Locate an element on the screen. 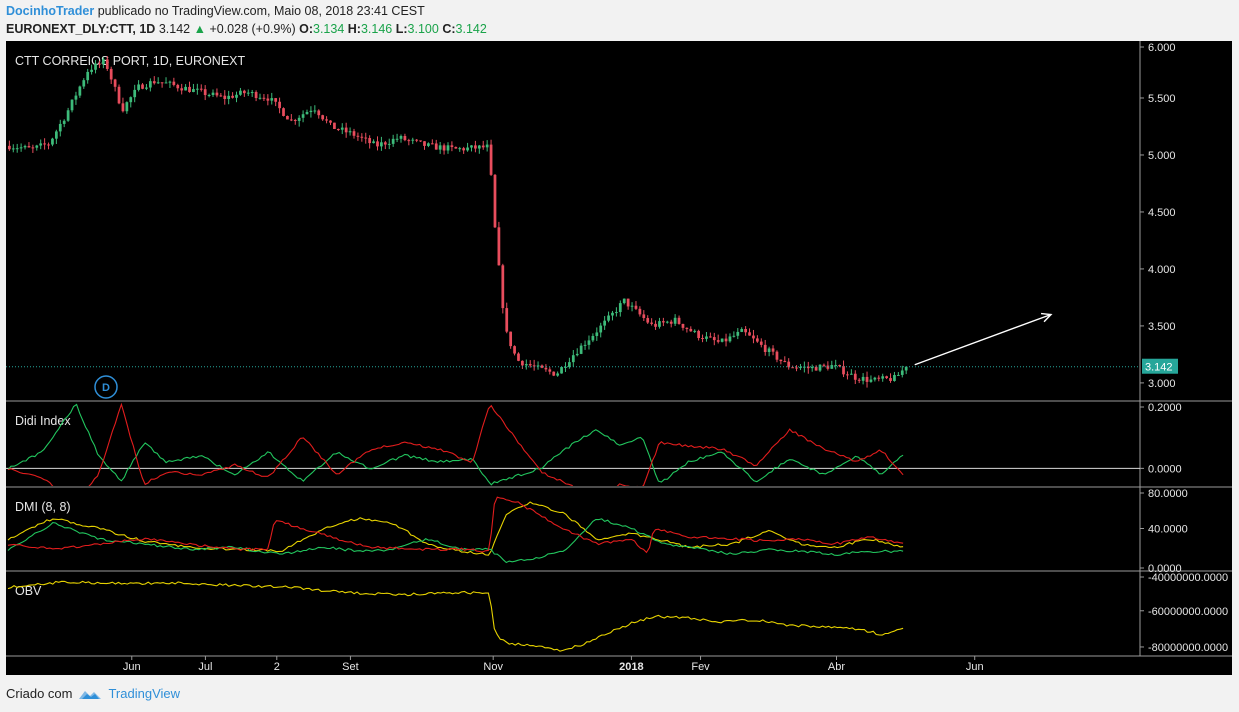  pane-title: OBV is located at coordinates (28, 591).